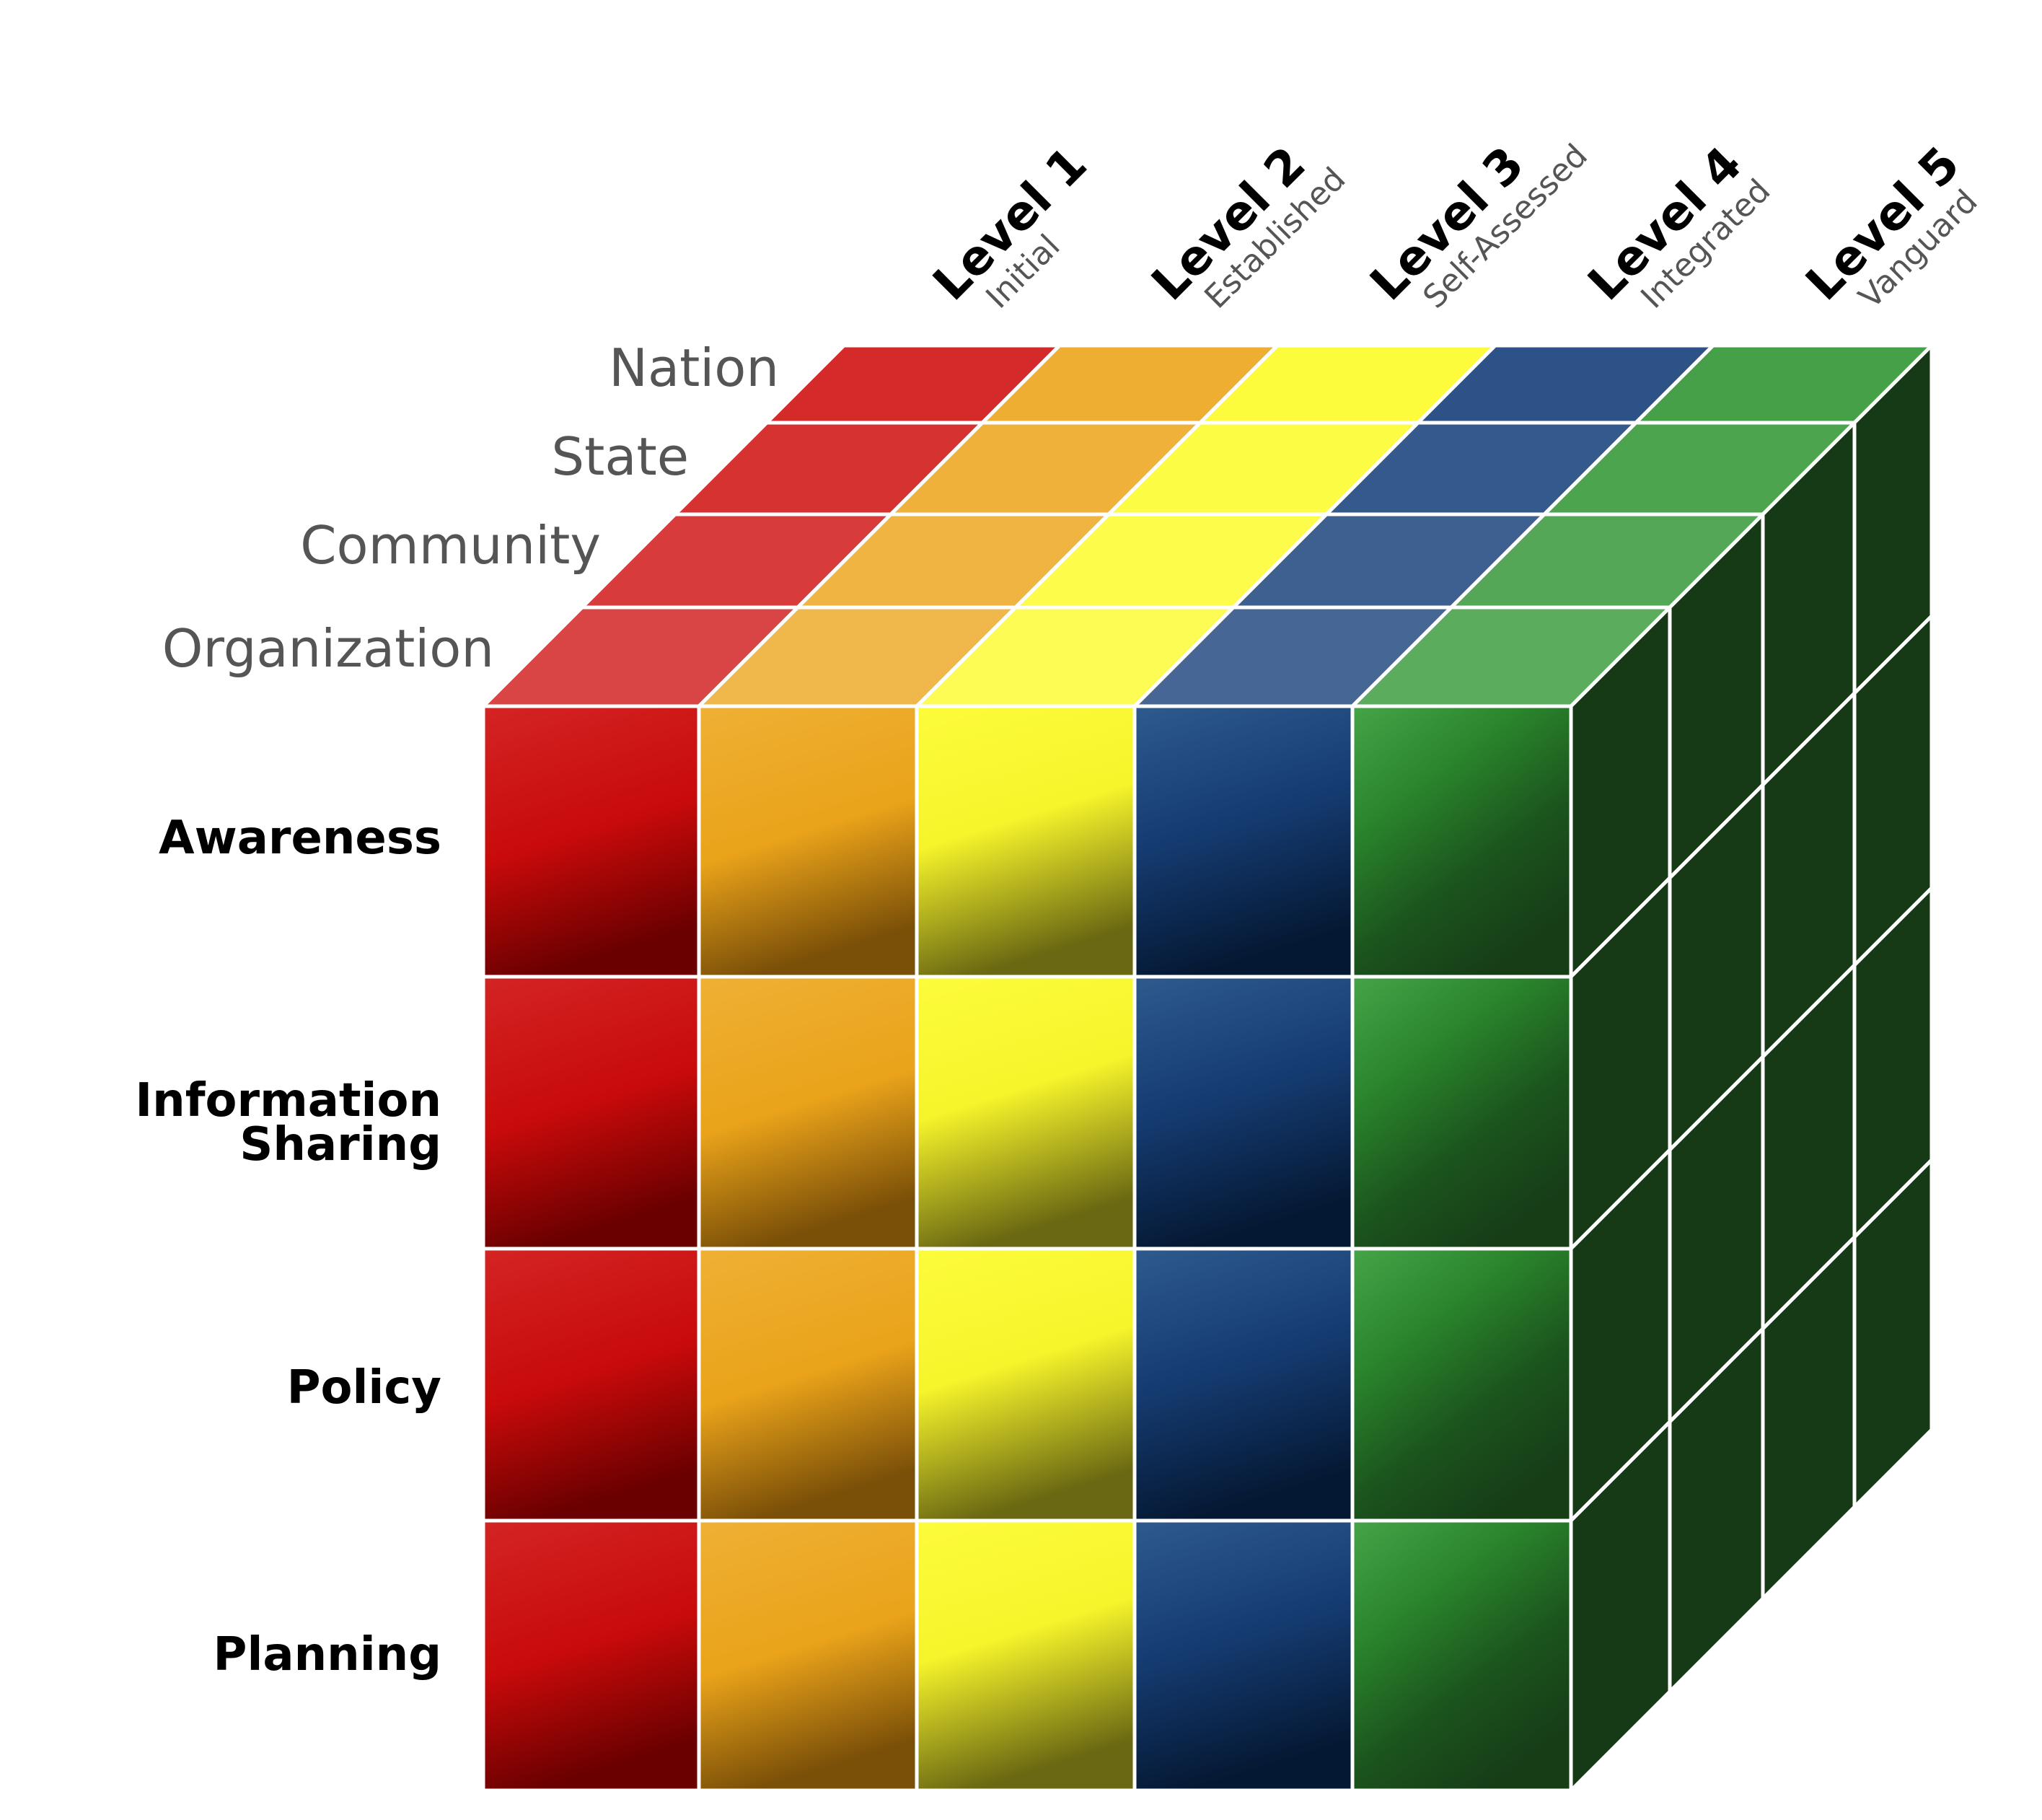 The image size is (2042, 1820). I want to click on depth-label-state: State, so click(620, 456).